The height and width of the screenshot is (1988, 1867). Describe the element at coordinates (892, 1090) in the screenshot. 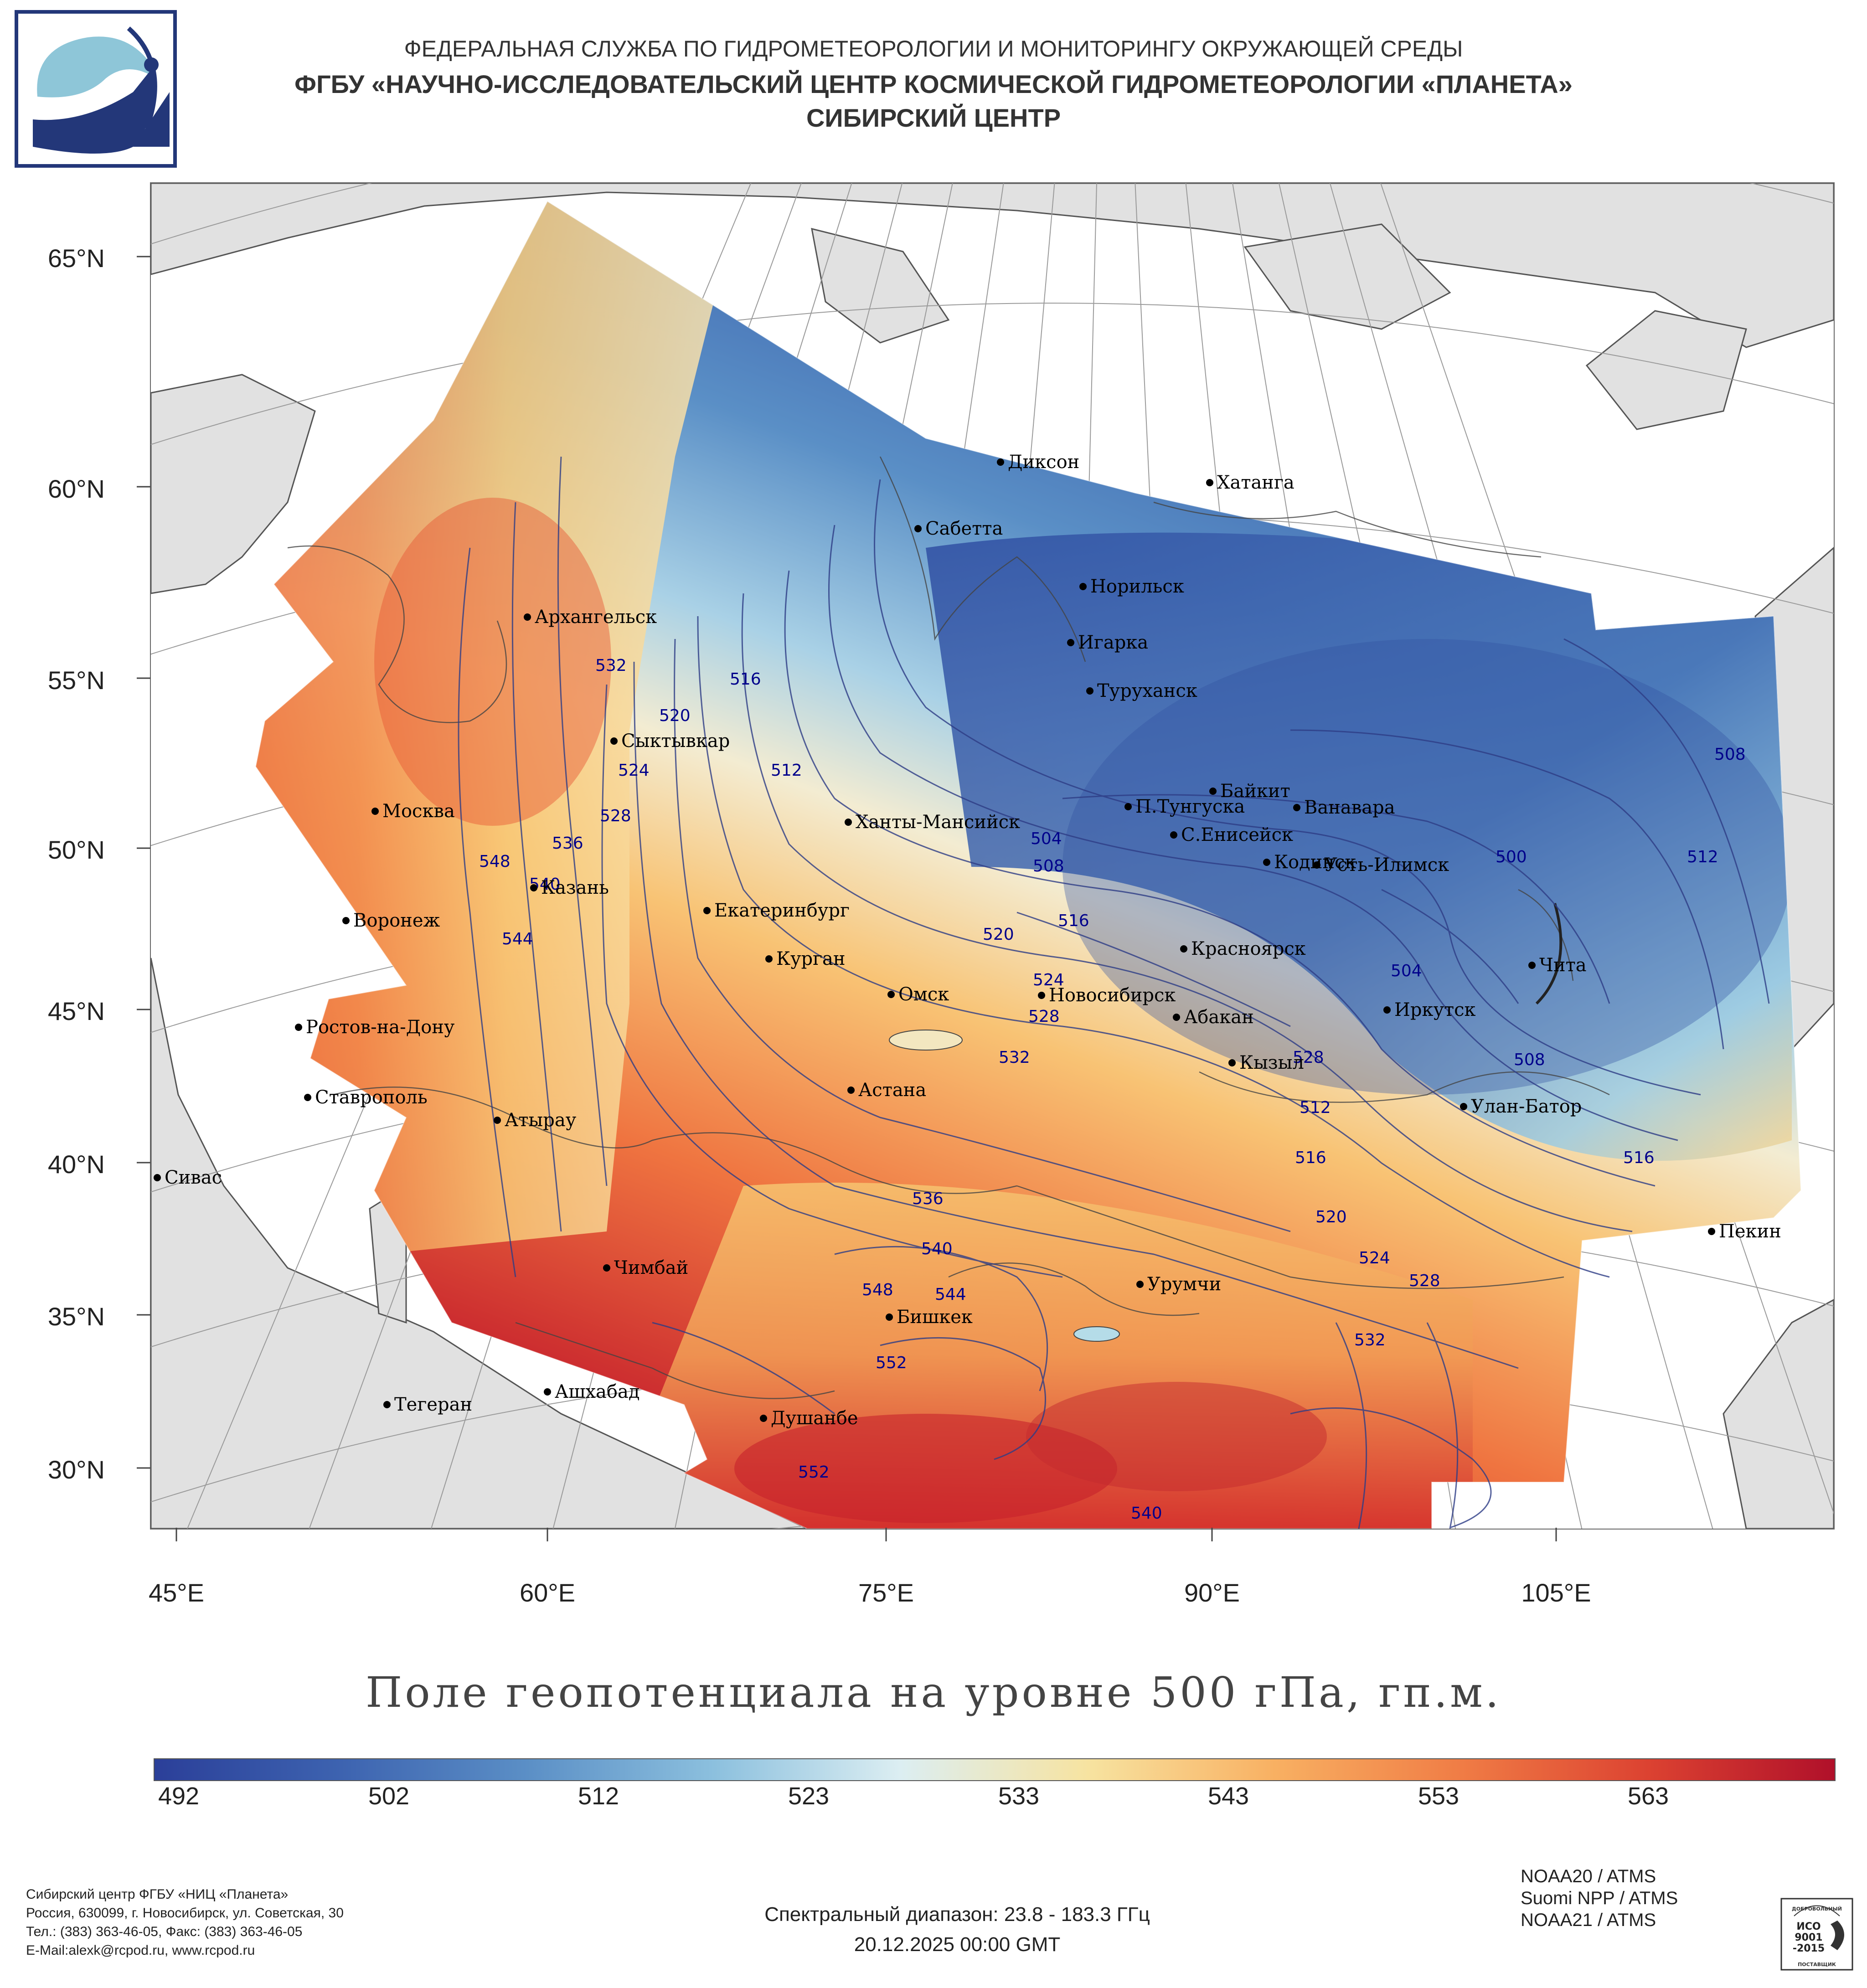

I see `svg-text: Астана` at that location.